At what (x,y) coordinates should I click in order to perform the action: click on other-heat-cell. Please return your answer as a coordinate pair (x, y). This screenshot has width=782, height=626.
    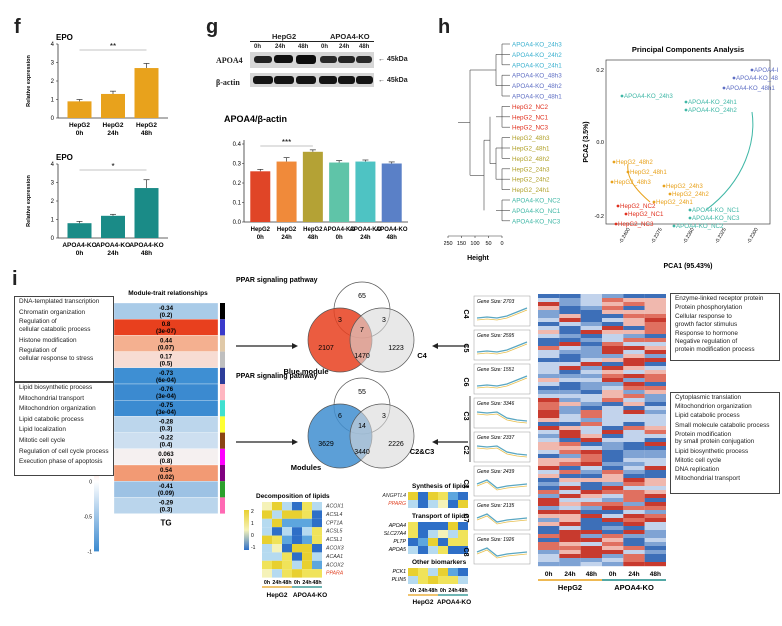
    Looking at the image, I should click on (453, 572).